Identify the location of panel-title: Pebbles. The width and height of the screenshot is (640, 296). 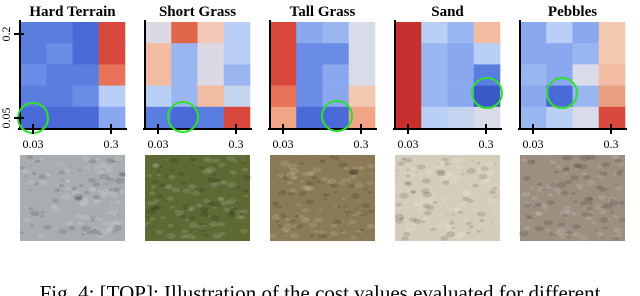
(572, 12).